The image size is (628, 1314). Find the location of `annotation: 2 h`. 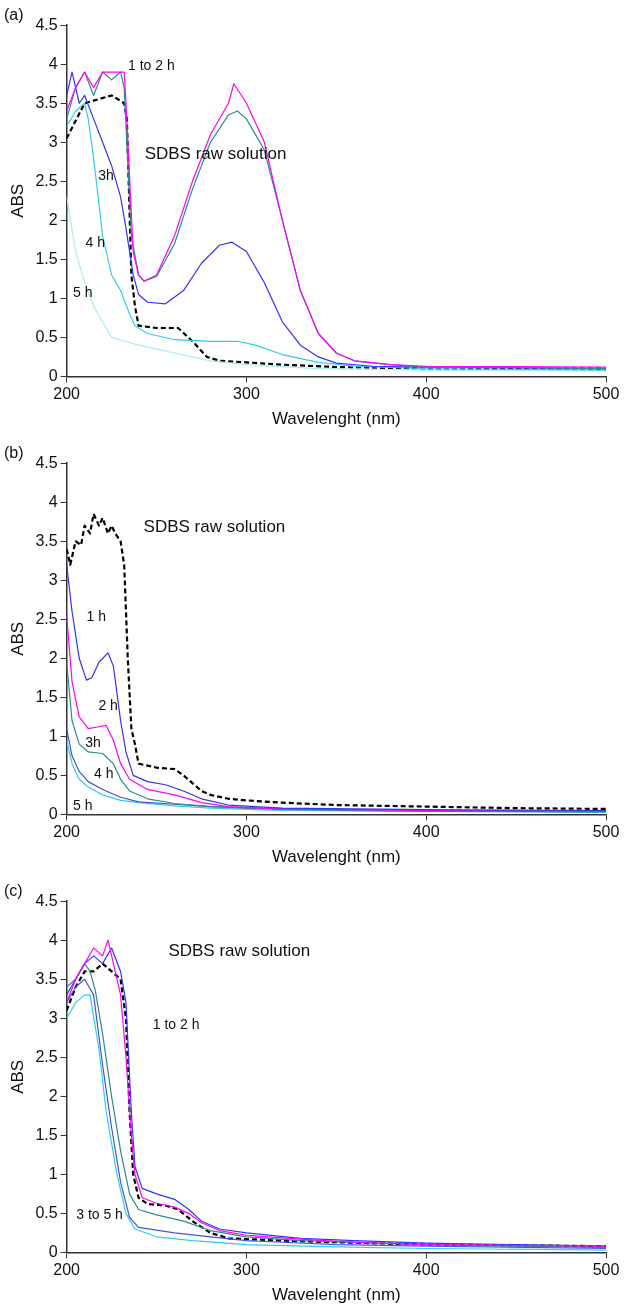

annotation: 2 h is located at coordinates (108, 705).